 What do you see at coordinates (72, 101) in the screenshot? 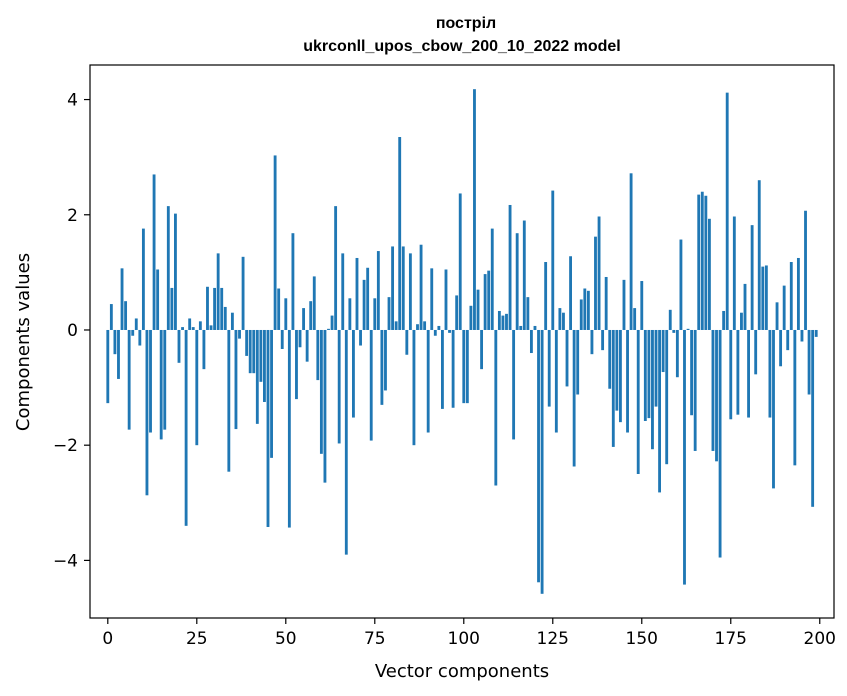
I see `y-tick-label: 4` at bounding box center [72, 101].